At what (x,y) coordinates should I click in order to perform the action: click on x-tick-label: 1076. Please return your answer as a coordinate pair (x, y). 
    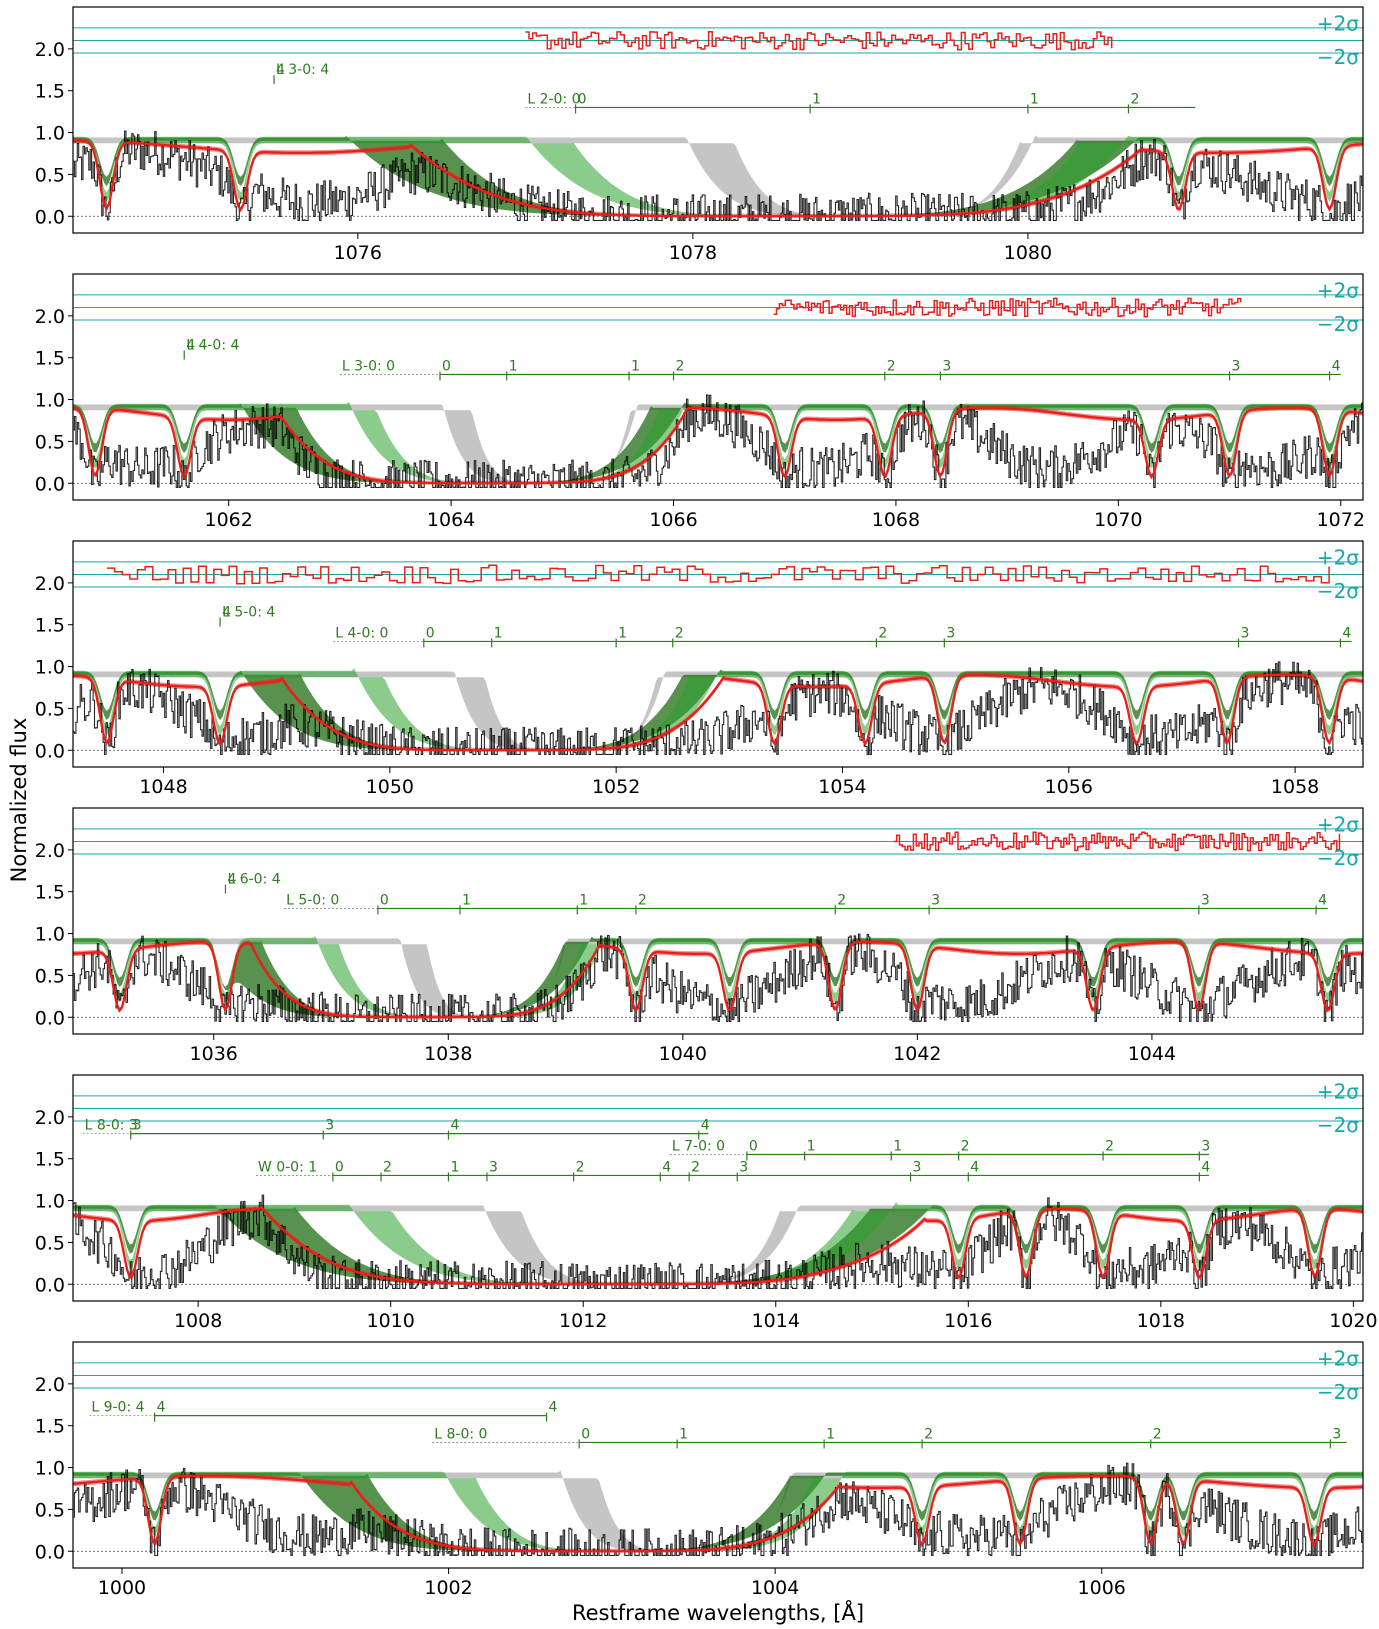
    Looking at the image, I should click on (358, 253).